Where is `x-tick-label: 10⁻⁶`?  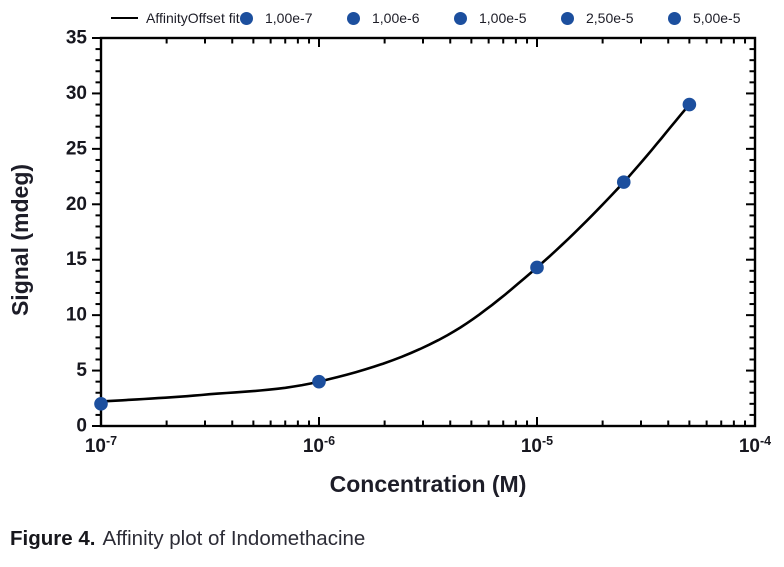 x-tick-label: 10⁻⁶ is located at coordinates (319, 445).